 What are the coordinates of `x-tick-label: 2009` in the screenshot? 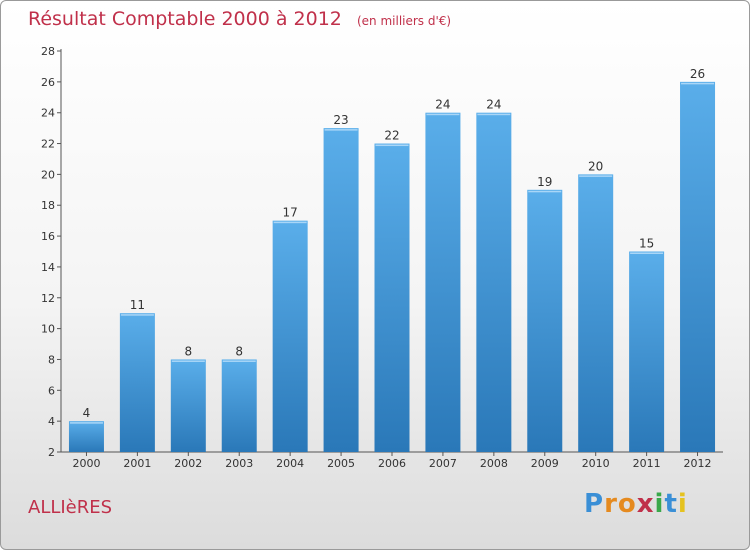 It's located at (545, 463).